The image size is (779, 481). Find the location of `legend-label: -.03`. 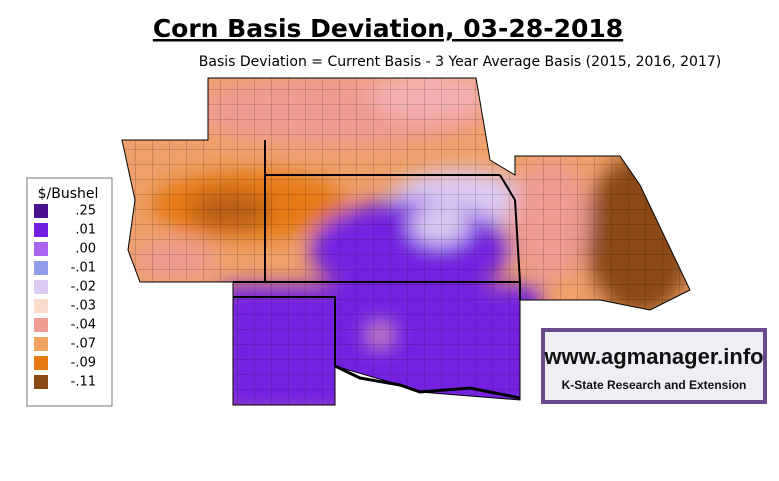

legend-label: -.03 is located at coordinates (83, 306).